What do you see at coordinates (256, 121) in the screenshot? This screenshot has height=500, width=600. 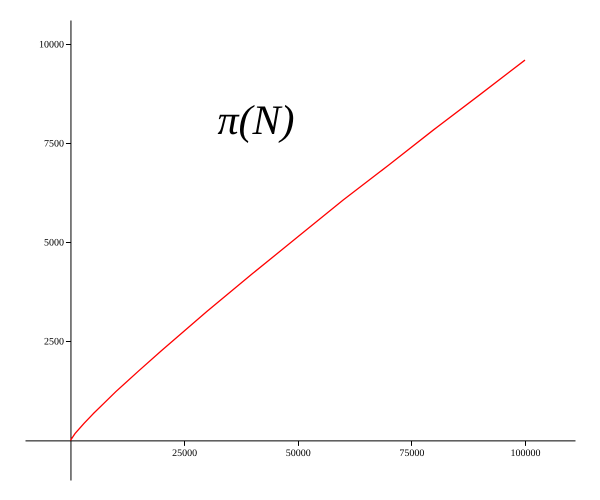 I see `text: π(N)` at bounding box center [256, 121].